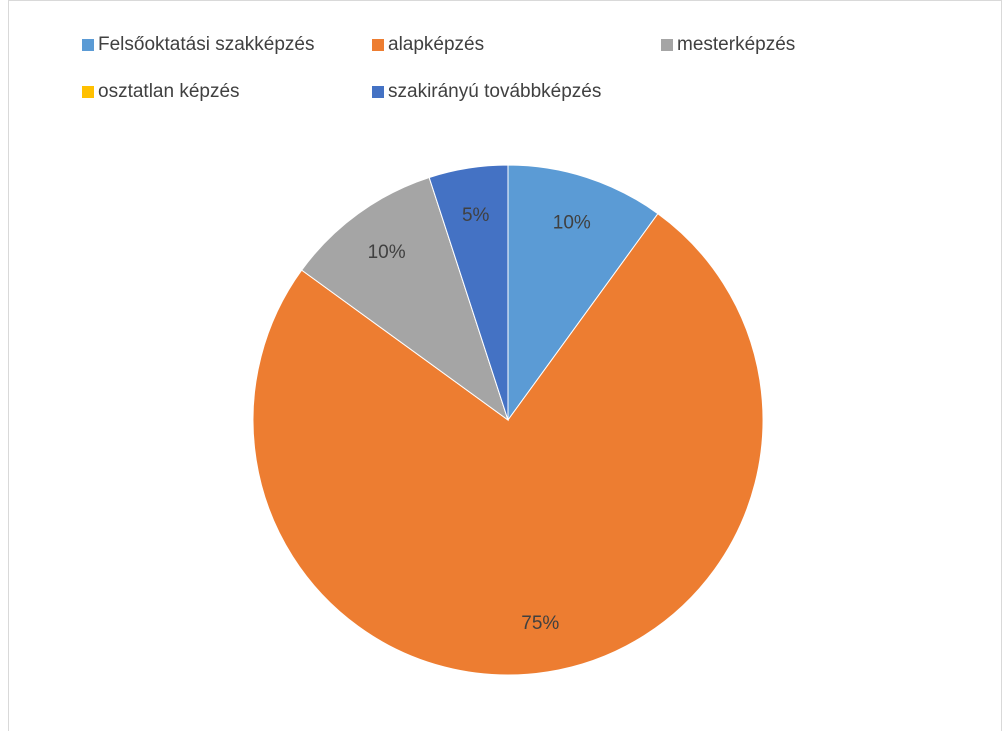 This screenshot has height=731, width=1003. I want to click on data-label: 75%, so click(540, 623).